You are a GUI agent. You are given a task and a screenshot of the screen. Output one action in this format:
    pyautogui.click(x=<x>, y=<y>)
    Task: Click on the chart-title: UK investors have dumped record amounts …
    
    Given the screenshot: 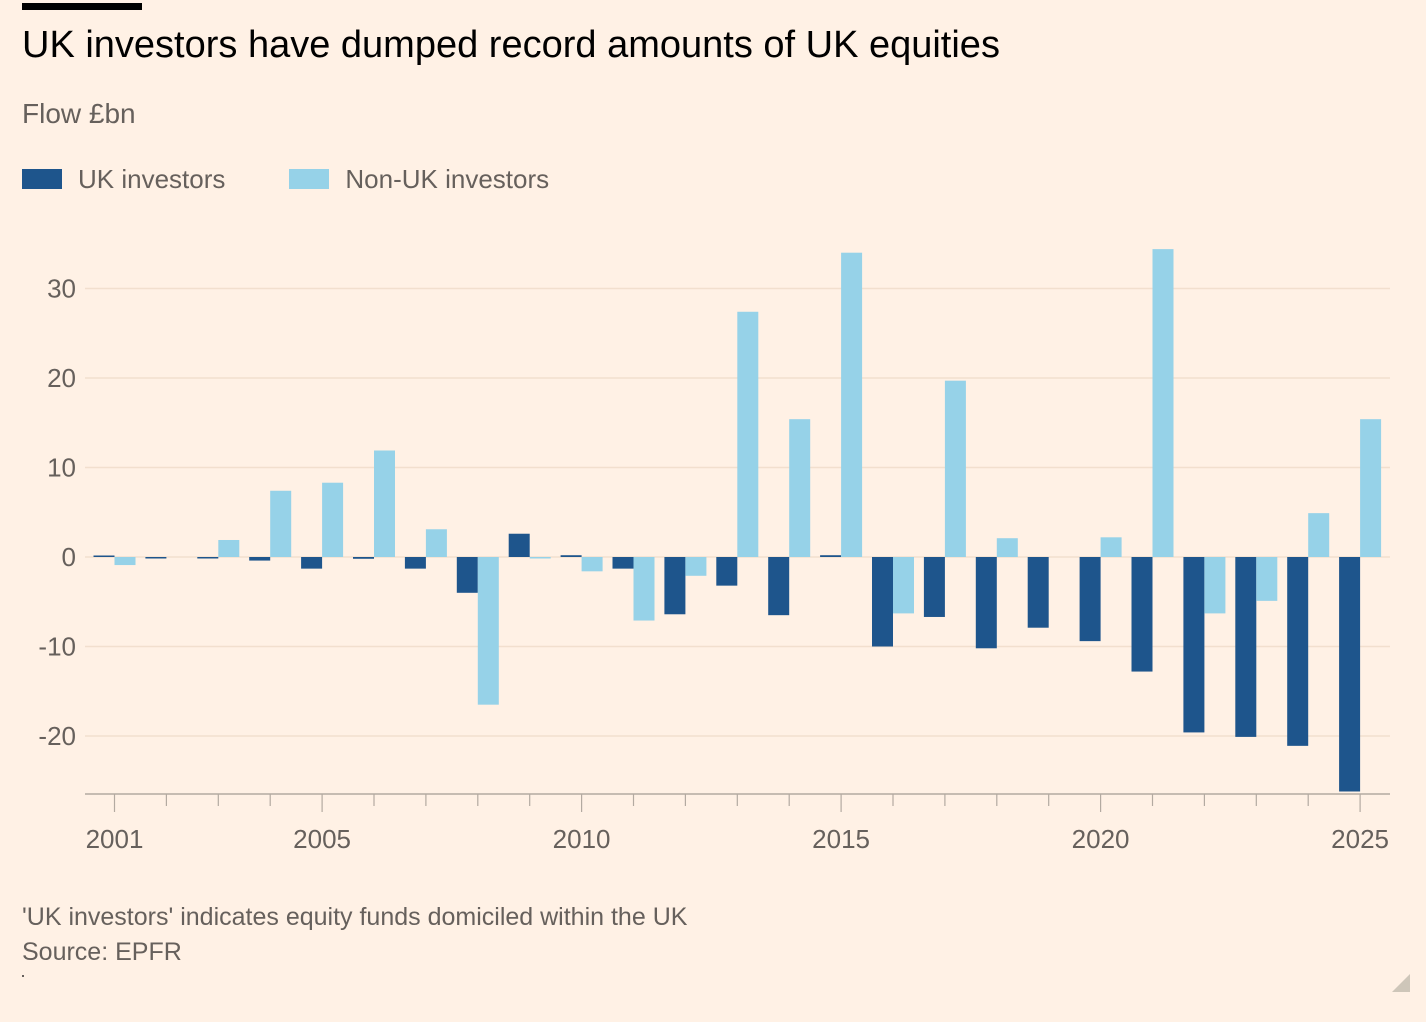 What is the action you would take?
    pyautogui.click(x=511, y=45)
    